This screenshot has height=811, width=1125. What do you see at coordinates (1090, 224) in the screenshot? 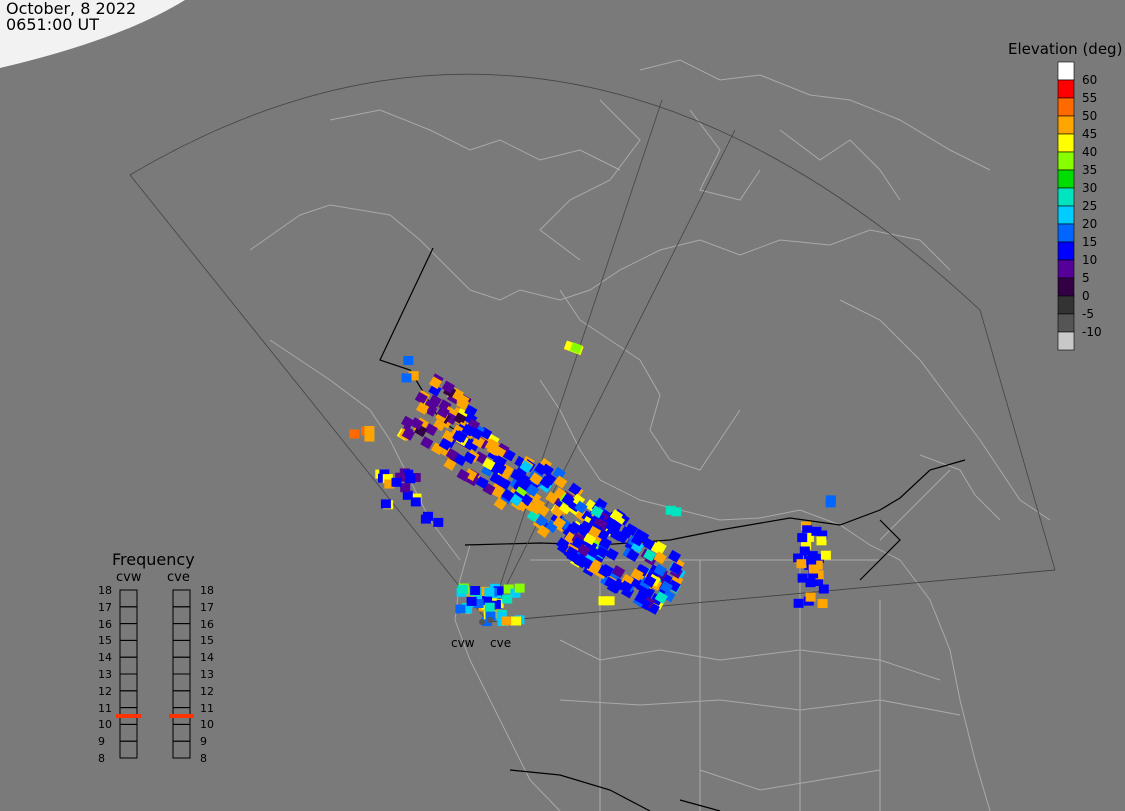
I see `legend-tick: 20` at bounding box center [1090, 224].